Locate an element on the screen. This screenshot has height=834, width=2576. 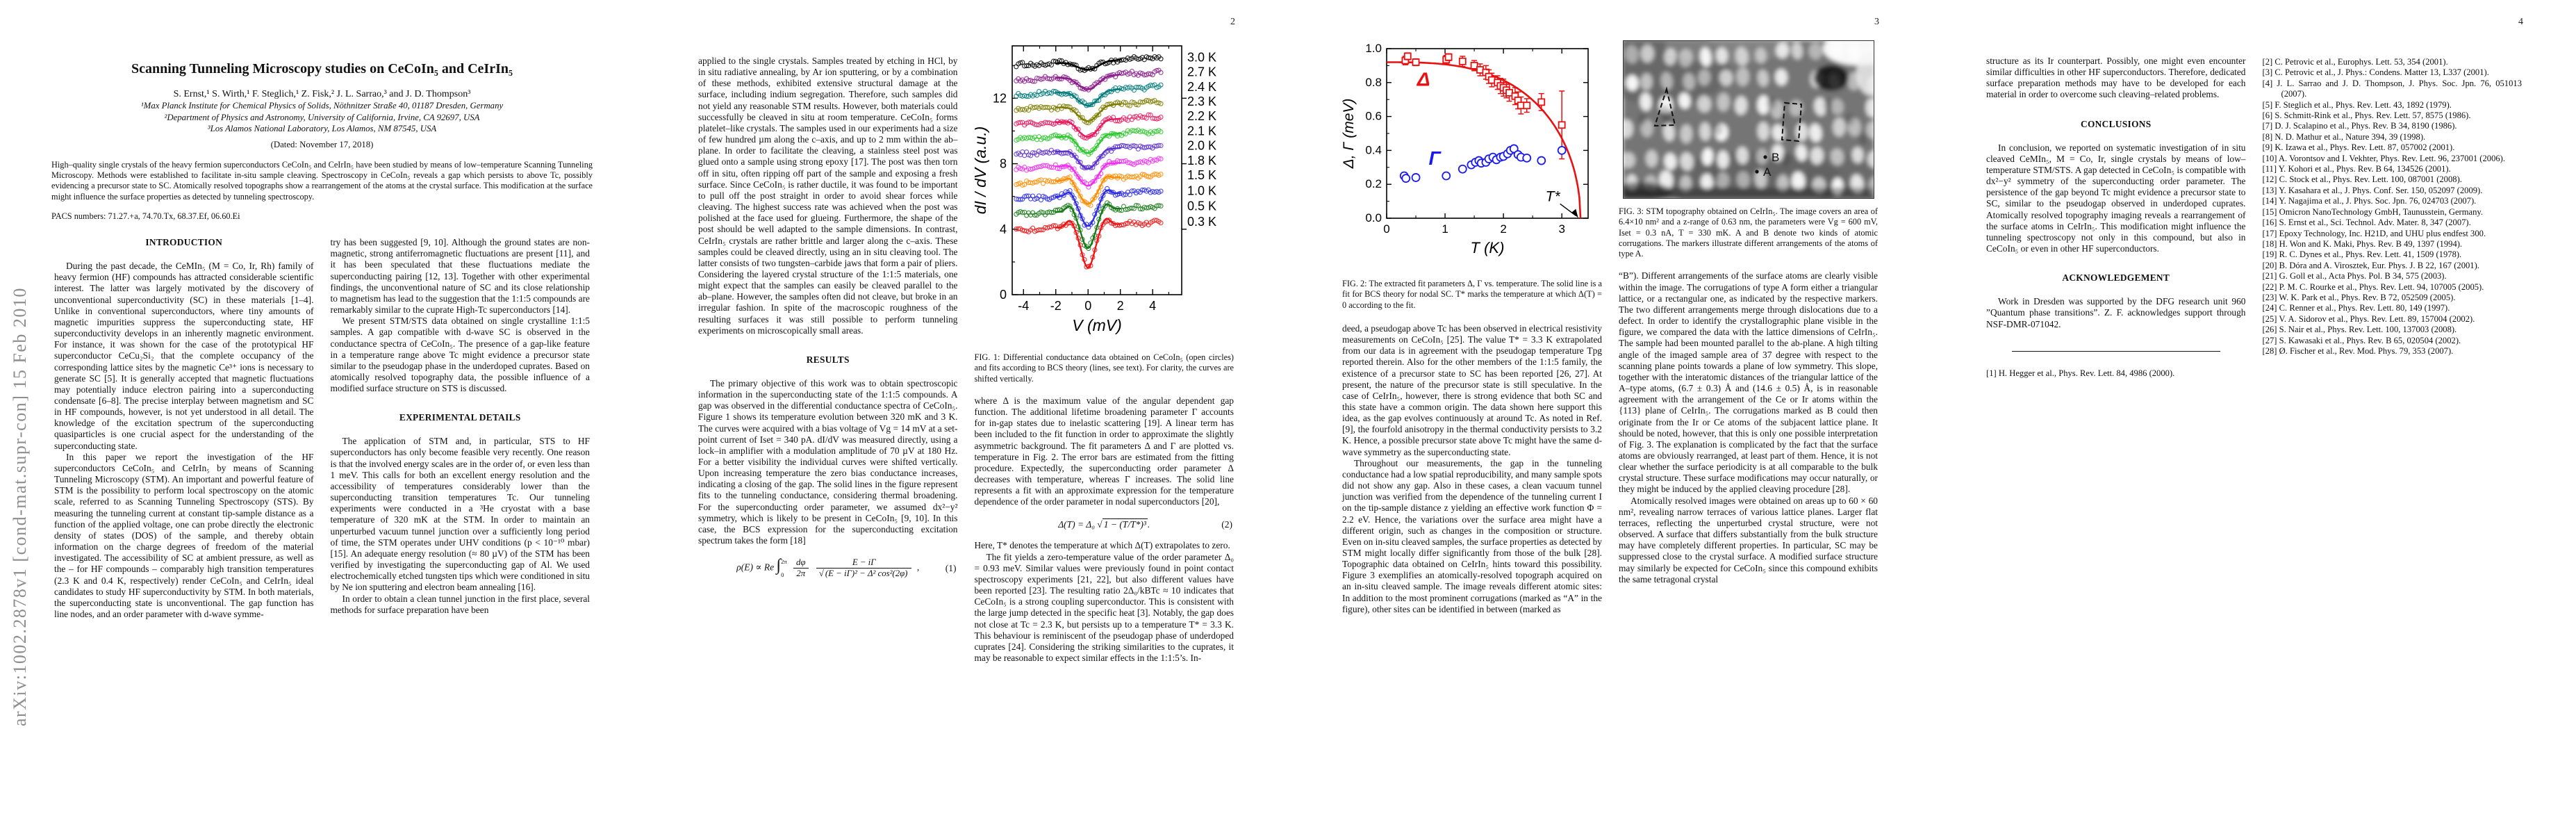
svg-text: 4 is located at coordinates (1004, 229).